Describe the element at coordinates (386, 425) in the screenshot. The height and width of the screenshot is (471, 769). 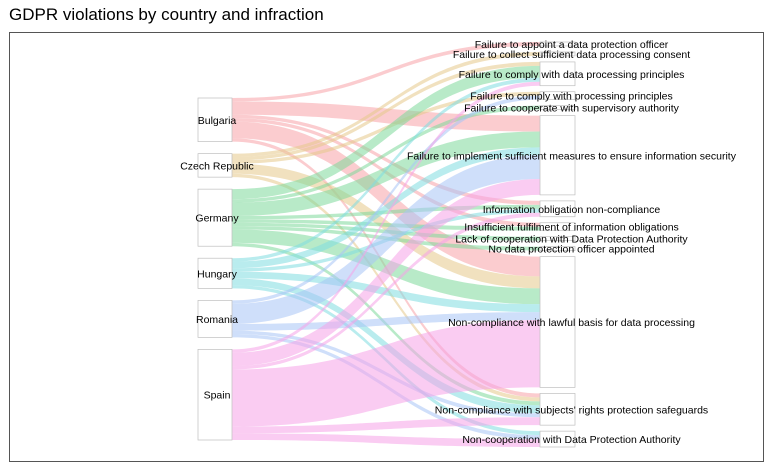
I see `link-spain-to-non-compliance-with-subjects-rights-protection-safeguards` at that location.